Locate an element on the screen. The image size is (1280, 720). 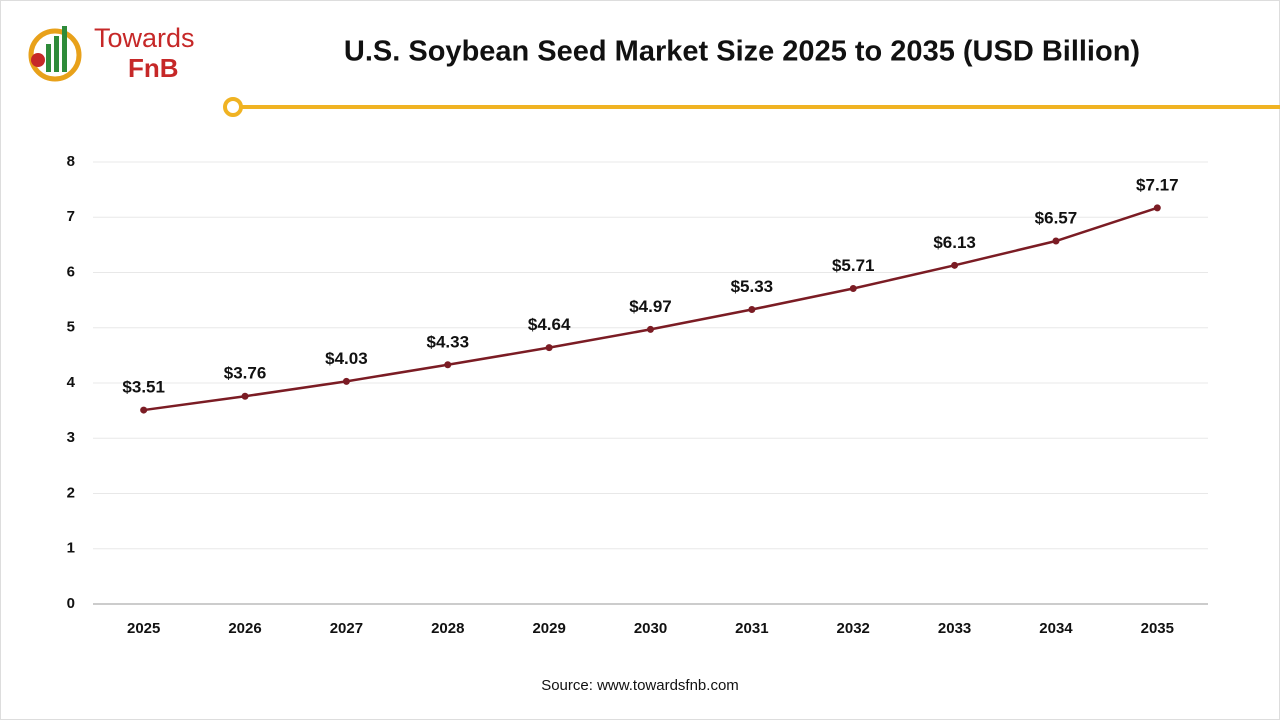
x-tick-label: 2034 is located at coordinates (1056, 628).